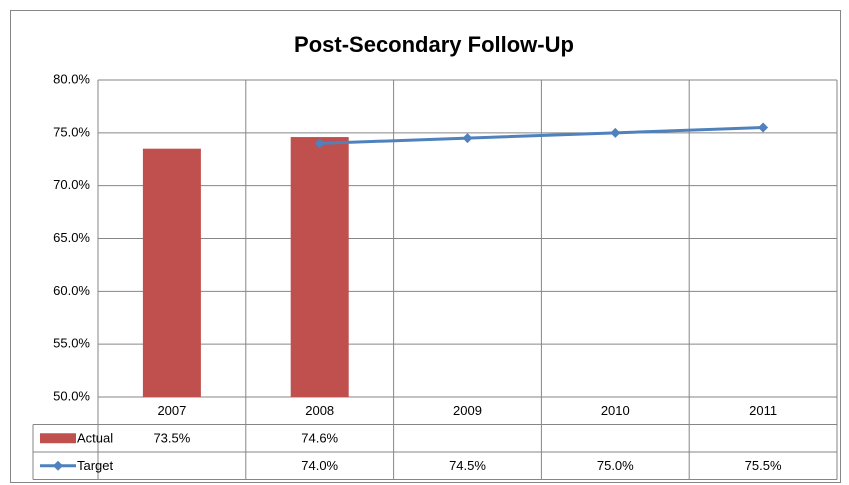 The height and width of the screenshot is (485, 849). I want to click on x-tick-label: 2009, so click(467, 410).